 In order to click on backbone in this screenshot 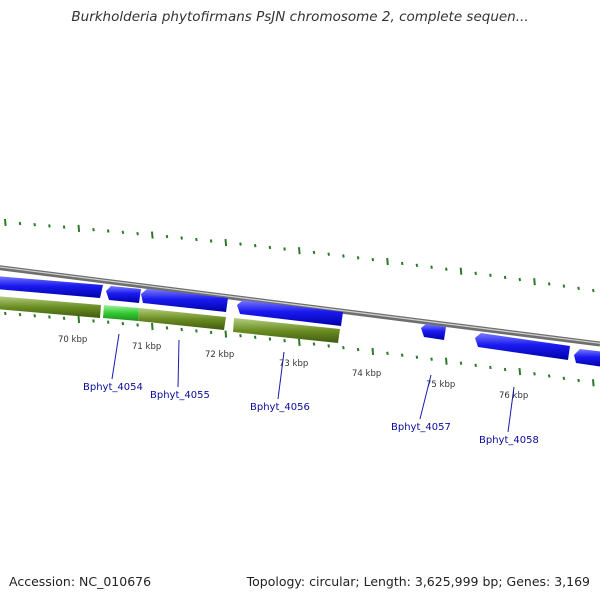, I will do `click(300, 306)`.